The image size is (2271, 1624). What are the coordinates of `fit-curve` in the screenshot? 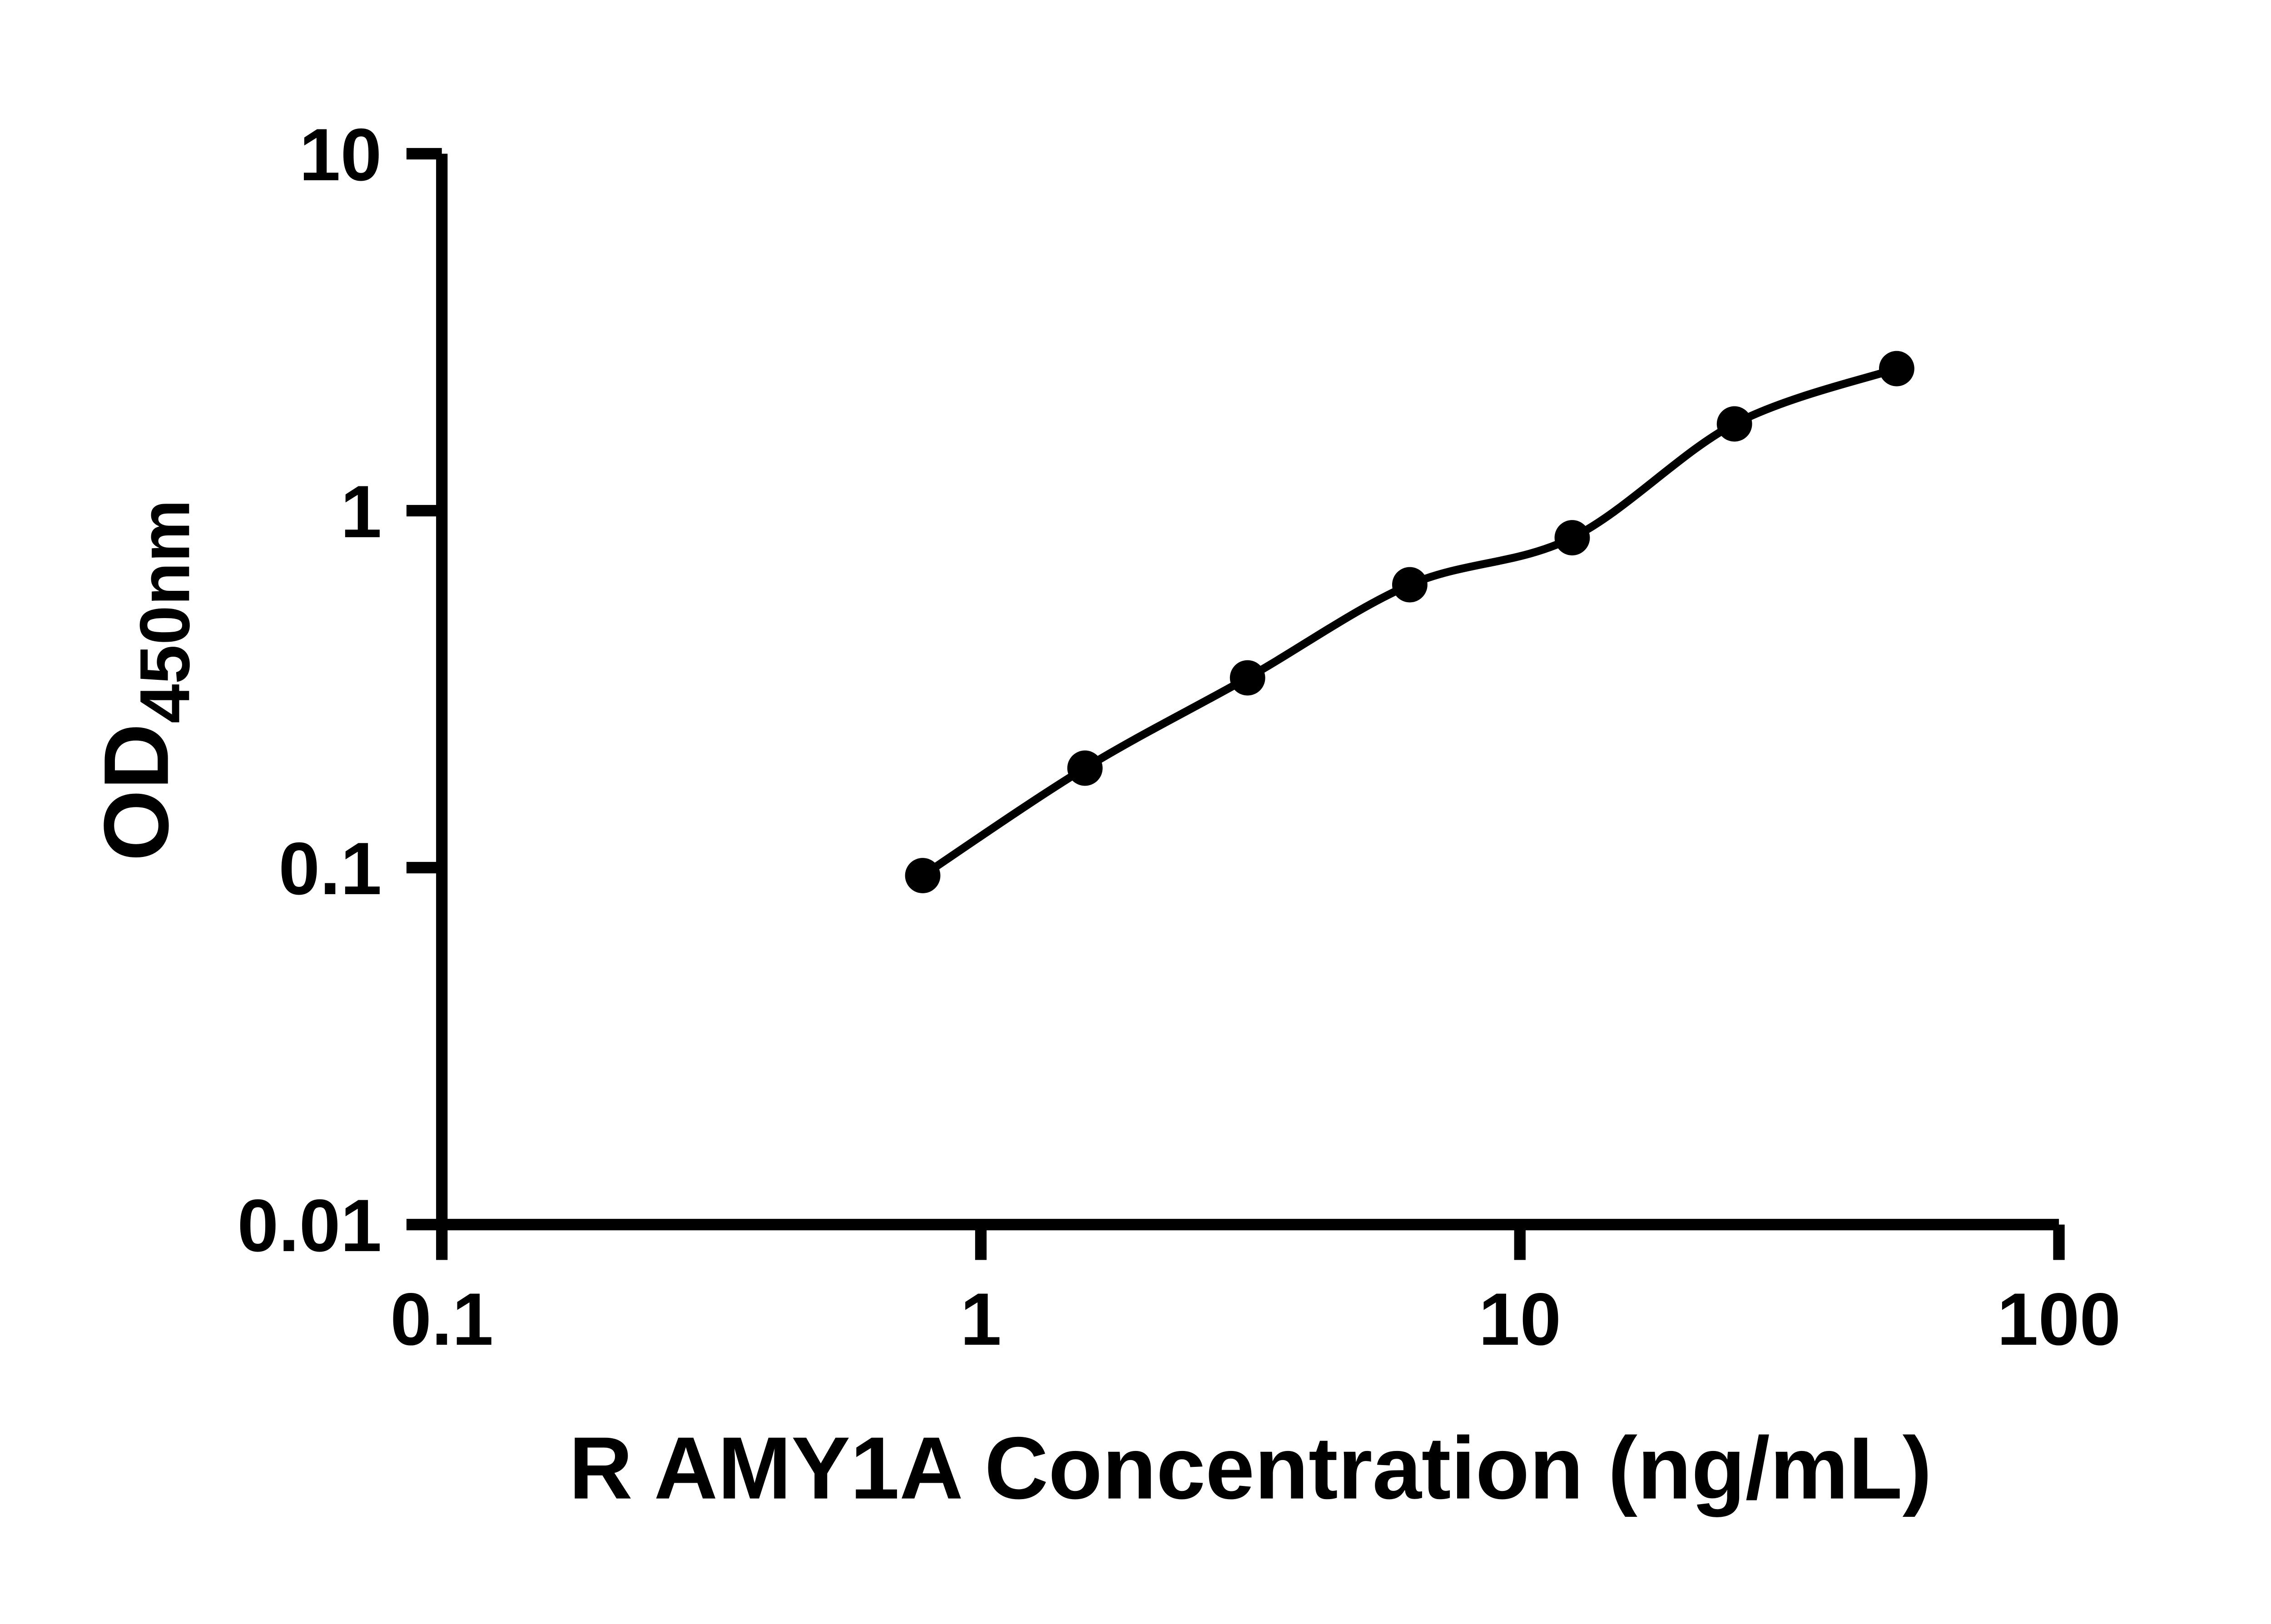 It's located at (1409, 622).